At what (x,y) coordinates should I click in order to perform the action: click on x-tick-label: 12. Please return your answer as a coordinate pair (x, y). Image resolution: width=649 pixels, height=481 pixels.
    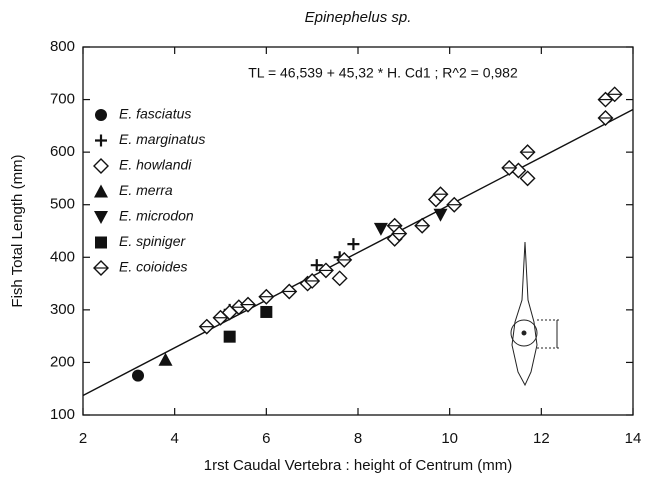
    Looking at the image, I should click on (541, 438).